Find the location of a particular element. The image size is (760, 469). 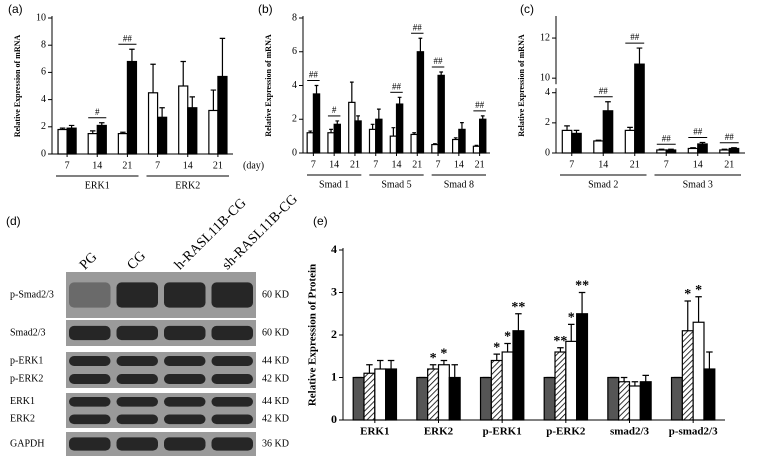

panel-label: (a) is located at coordinates (15, 9).